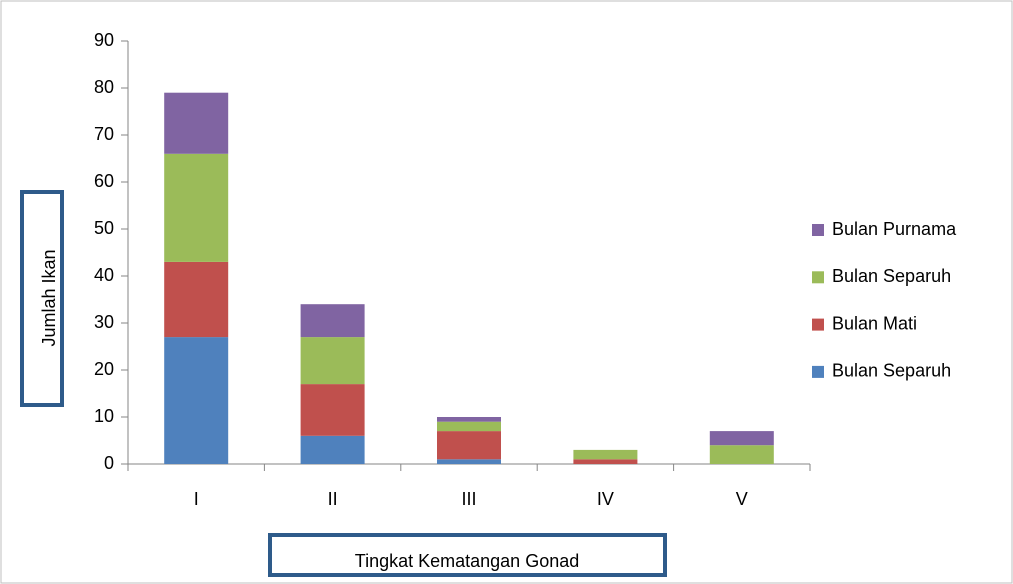  What do you see at coordinates (104, 275) in the screenshot?
I see `y-tick-label: 40` at bounding box center [104, 275].